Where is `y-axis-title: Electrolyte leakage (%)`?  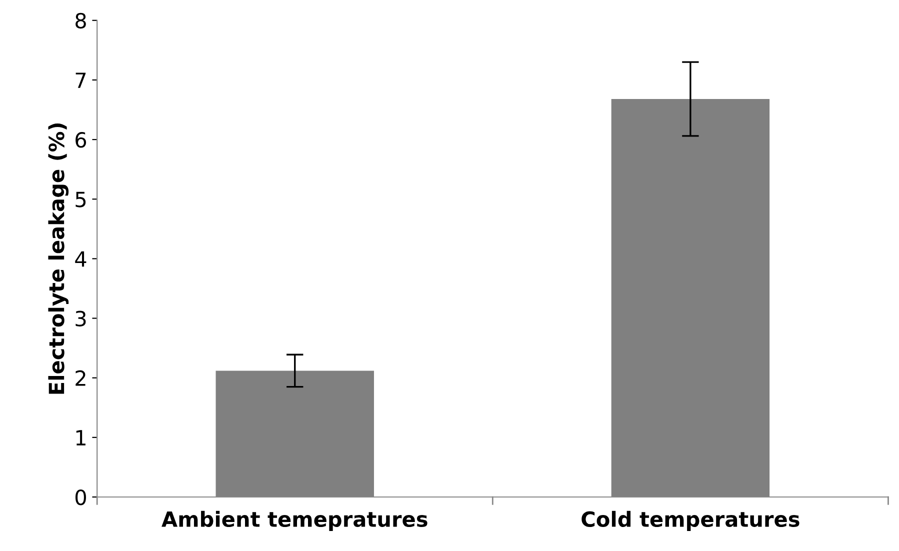 y-axis-title: Electrolyte leakage (%) is located at coordinates (58, 259).